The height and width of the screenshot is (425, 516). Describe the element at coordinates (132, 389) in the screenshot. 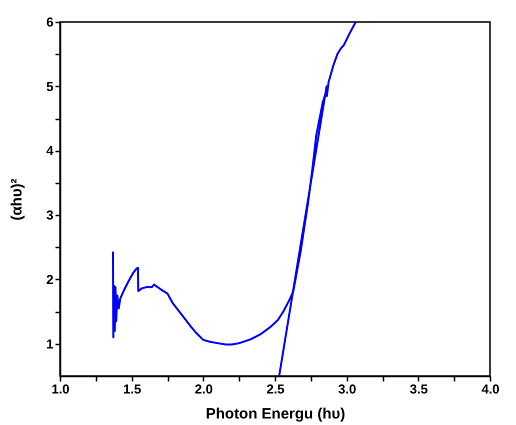

I see `x-tick-label: 1.5` at that location.